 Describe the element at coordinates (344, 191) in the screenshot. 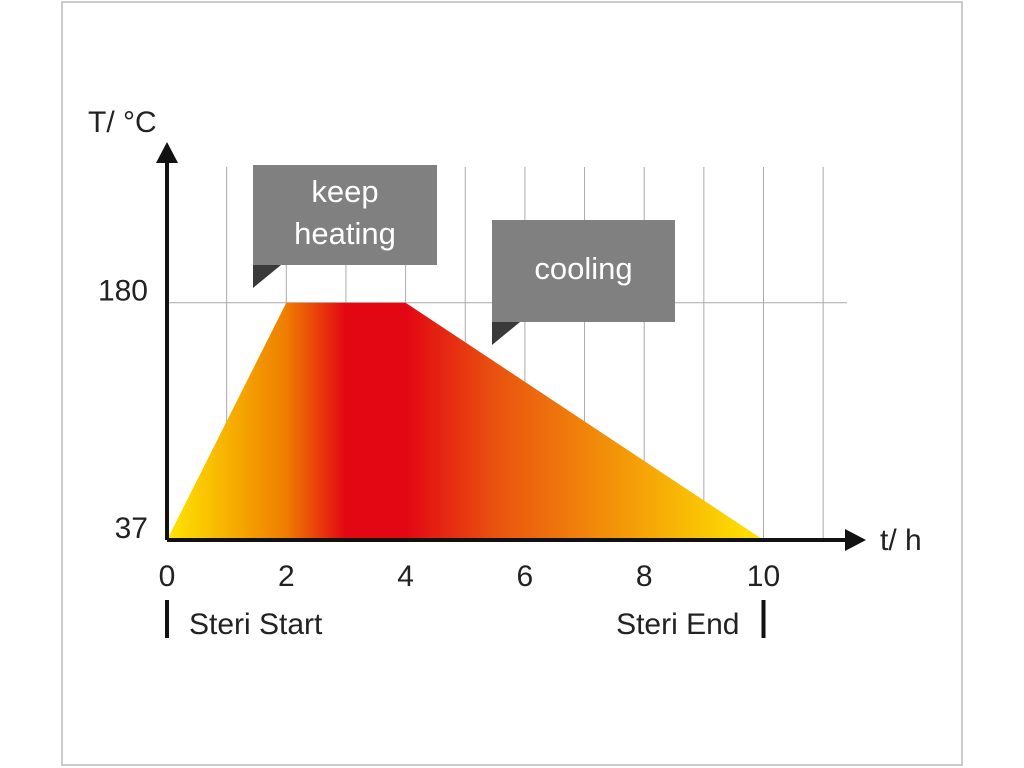

I see `callout-text: keep` at that location.